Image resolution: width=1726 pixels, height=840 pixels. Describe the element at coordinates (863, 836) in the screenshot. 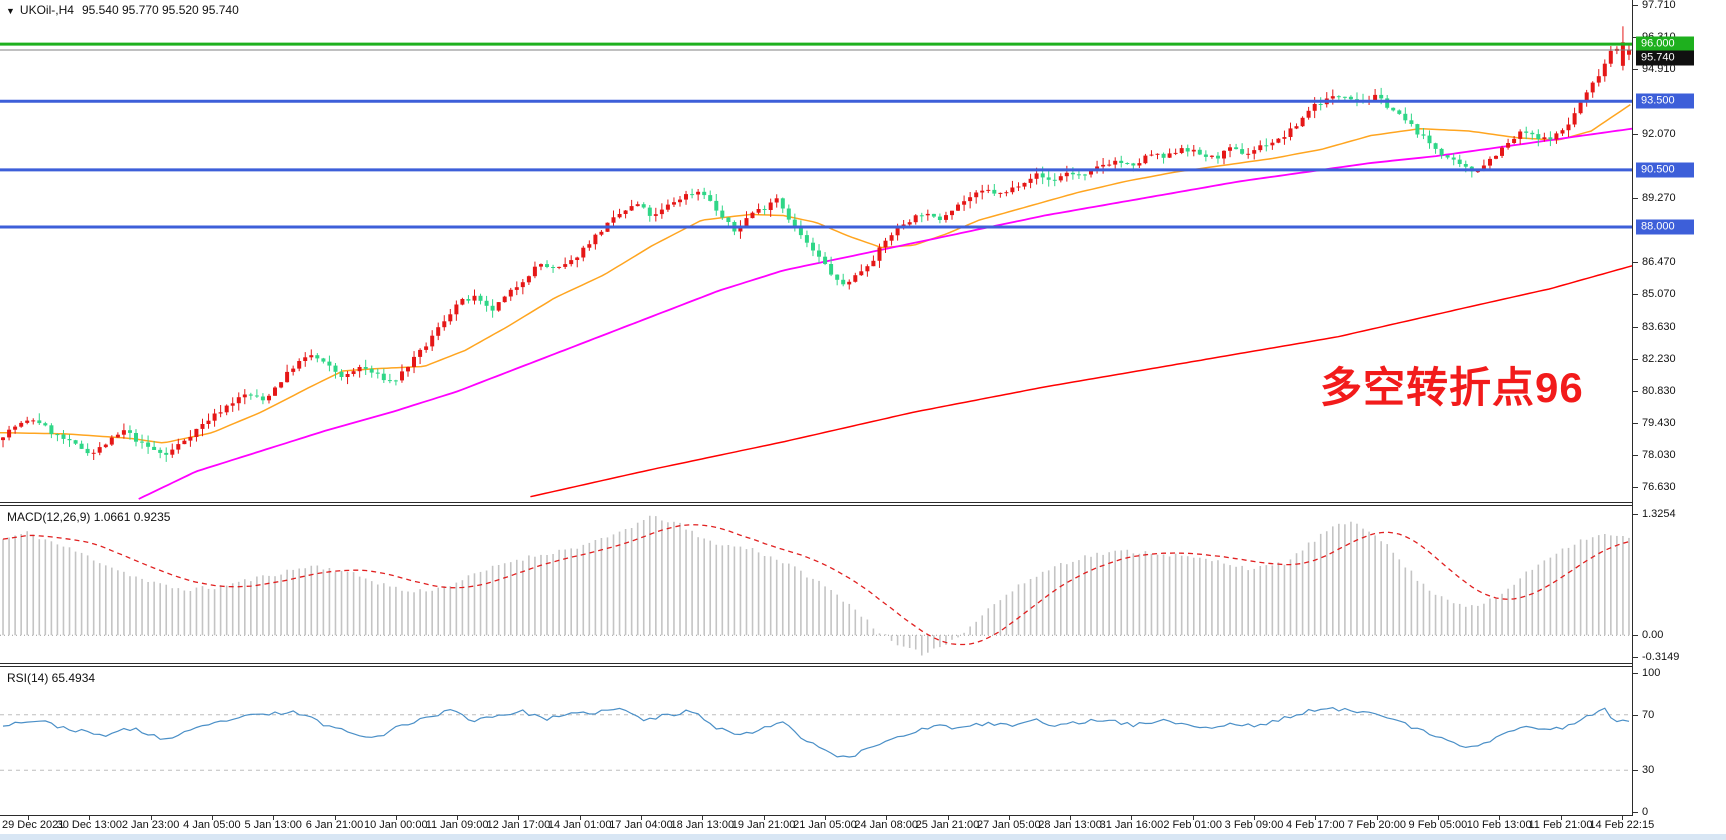

I see `bottom-strip` at that location.